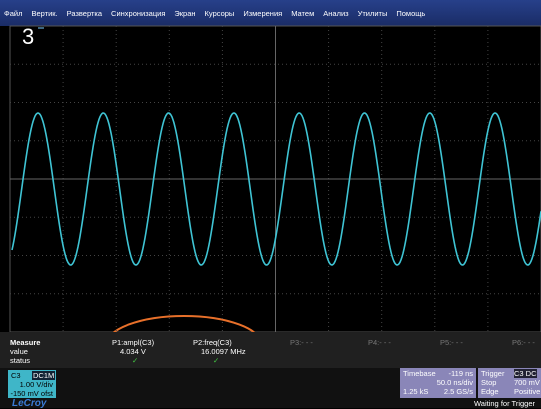 The height and width of the screenshot is (409, 541). Describe the element at coordinates (527, 382) in the screenshot. I see `trig-level: 700 mV` at that location.